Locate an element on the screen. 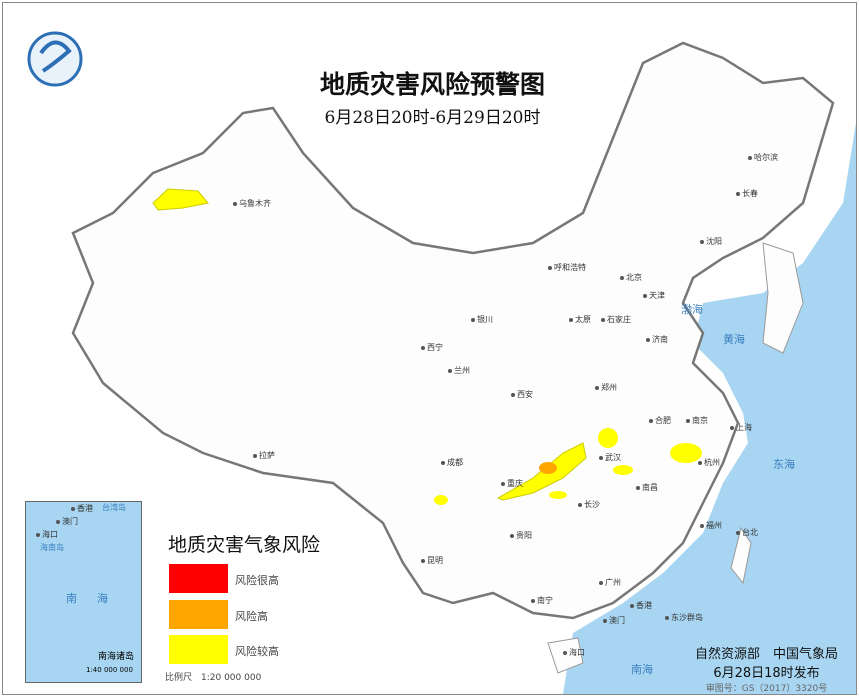 The image size is (859, 697). city-label: 济南 is located at coordinates (657, 340).